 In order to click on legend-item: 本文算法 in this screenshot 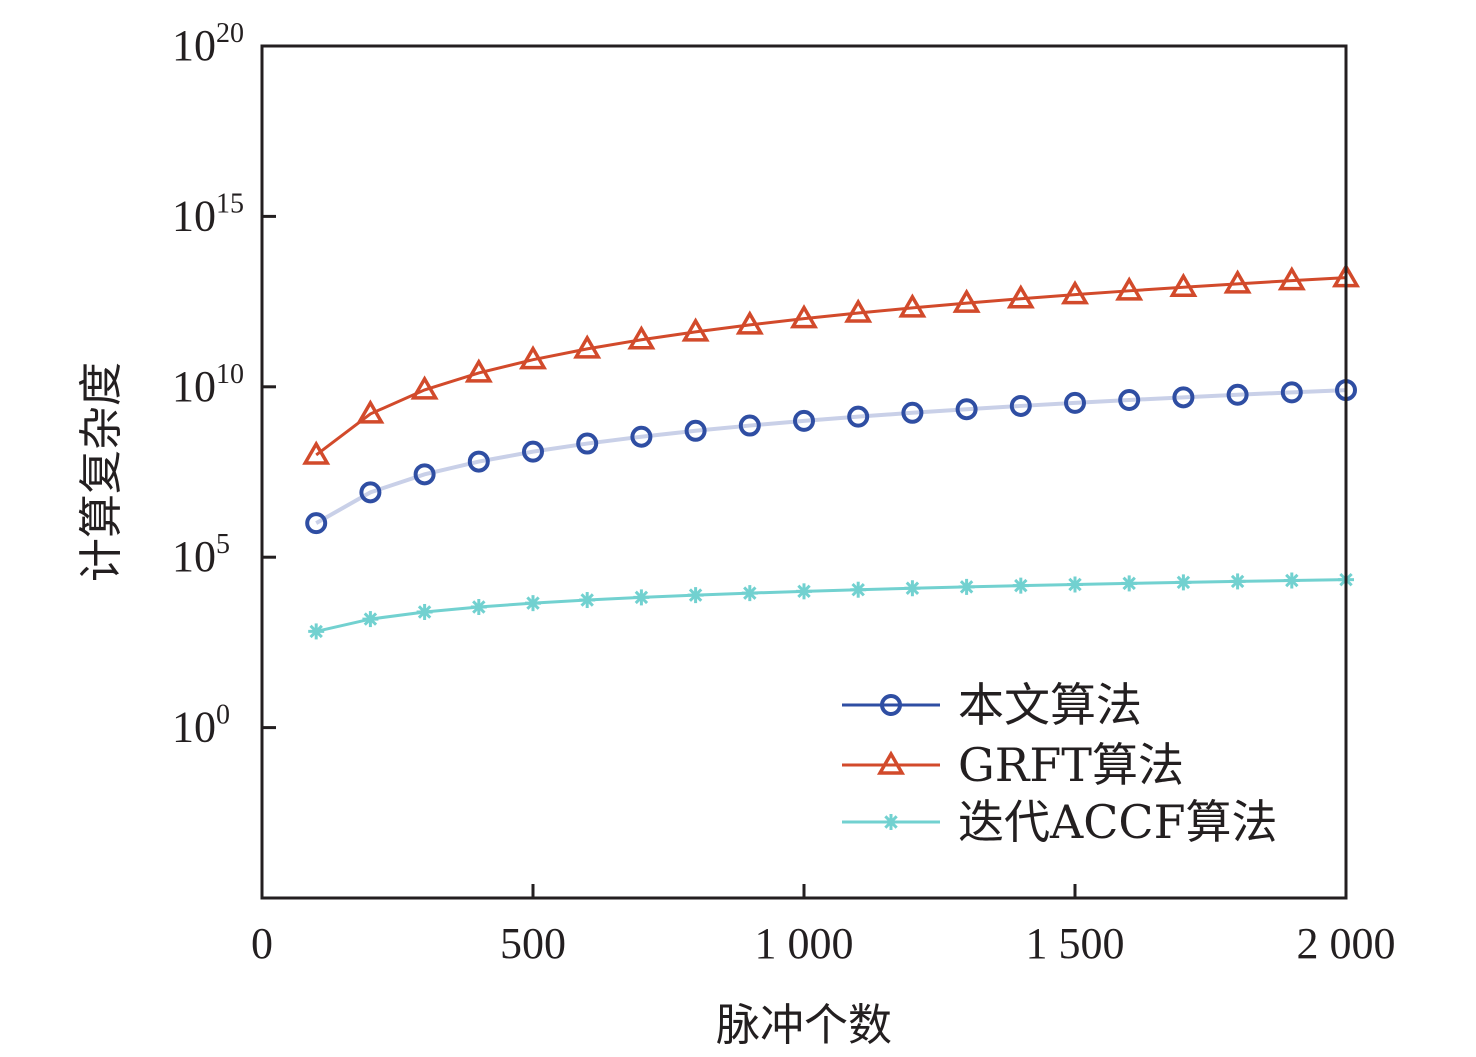, I will do `click(992, 705)`.